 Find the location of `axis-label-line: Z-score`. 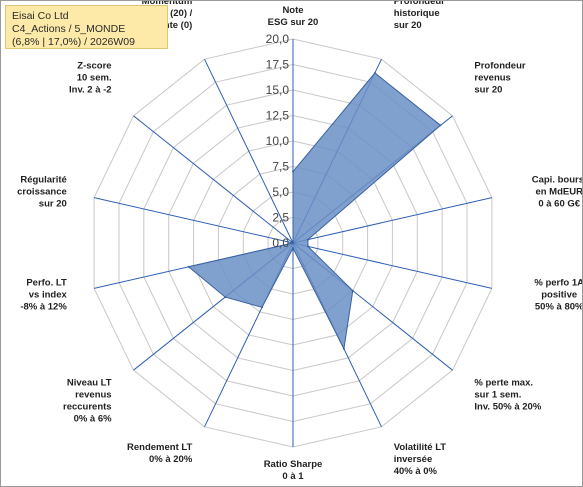

axis-label-line: Z-score is located at coordinates (94, 65).